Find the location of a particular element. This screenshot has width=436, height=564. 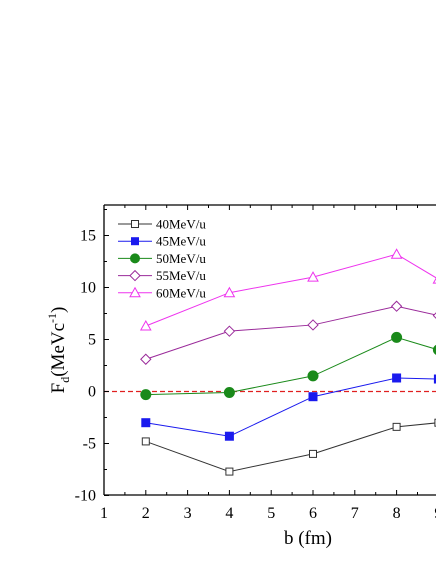

x-tick-label: 8 is located at coordinates (397, 513).